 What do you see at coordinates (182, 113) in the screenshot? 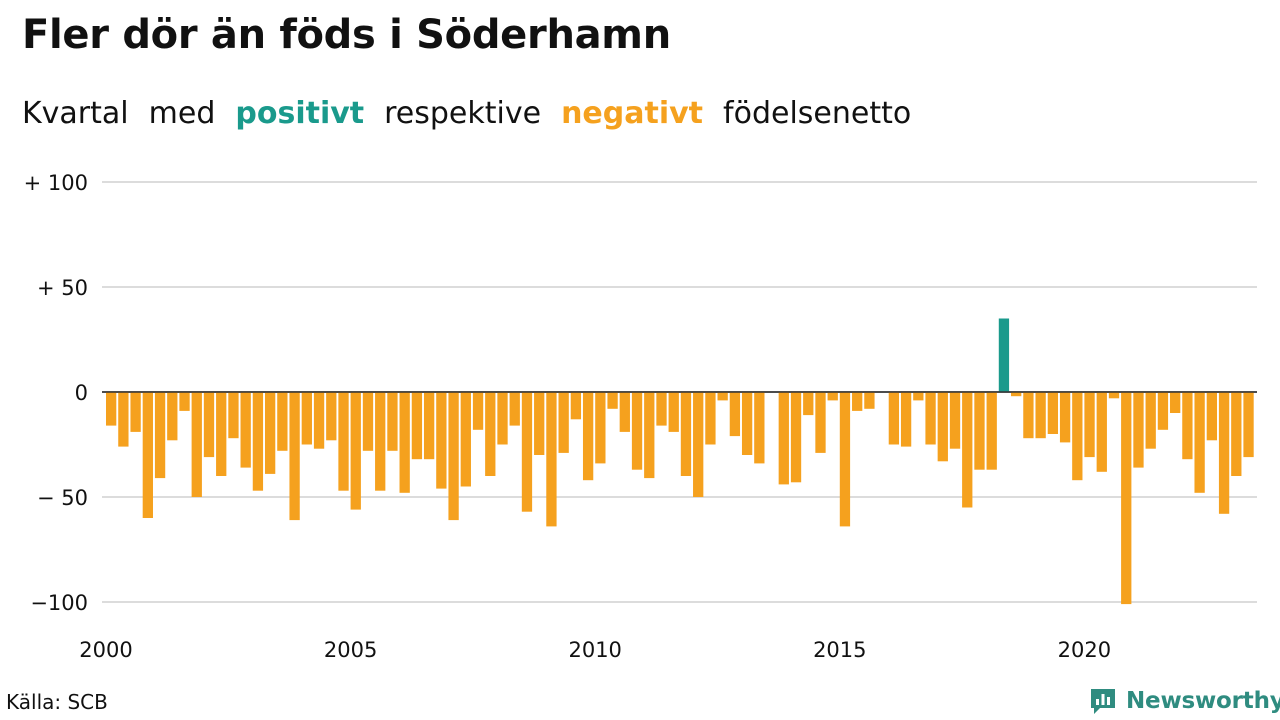
I see `subtitle-word: med` at bounding box center [182, 113].